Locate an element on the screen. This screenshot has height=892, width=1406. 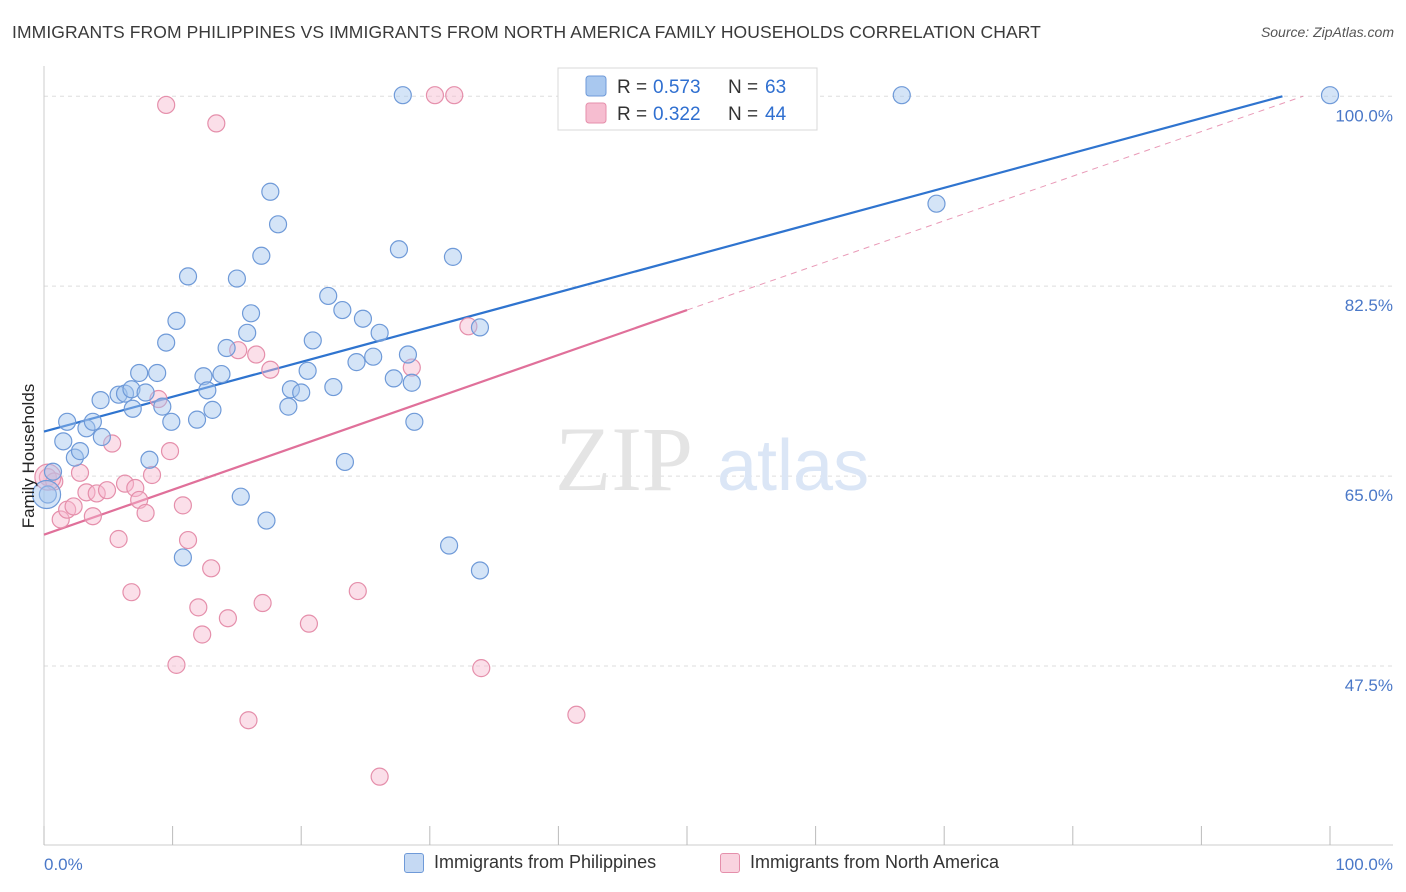
bottom-legend-item-philippines: Immigrants from Philippines is located at coordinates (530, 862).